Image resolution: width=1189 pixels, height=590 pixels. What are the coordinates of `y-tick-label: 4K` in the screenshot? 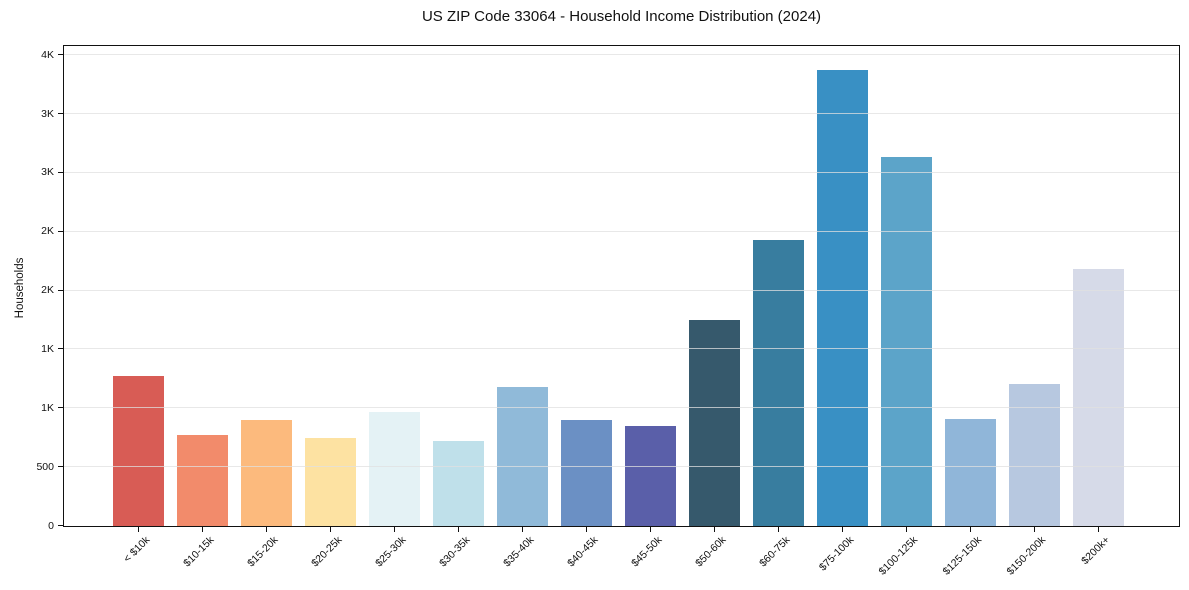 It's located at (47, 54).